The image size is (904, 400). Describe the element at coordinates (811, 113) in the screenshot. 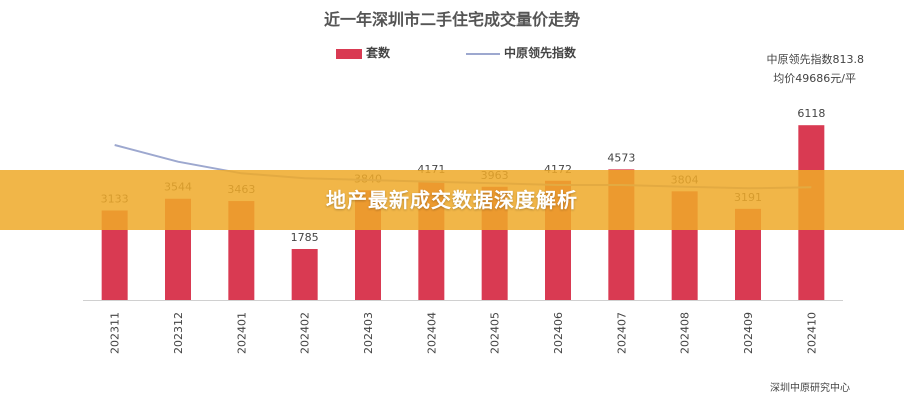

I see `data-label: 6118` at that location.